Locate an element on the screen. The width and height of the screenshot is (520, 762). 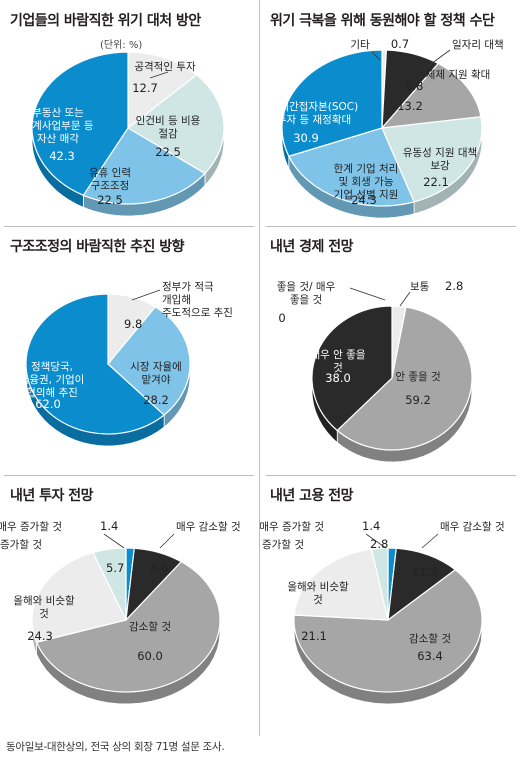
slice-value: 12.7 is located at coordinates (145, 88).